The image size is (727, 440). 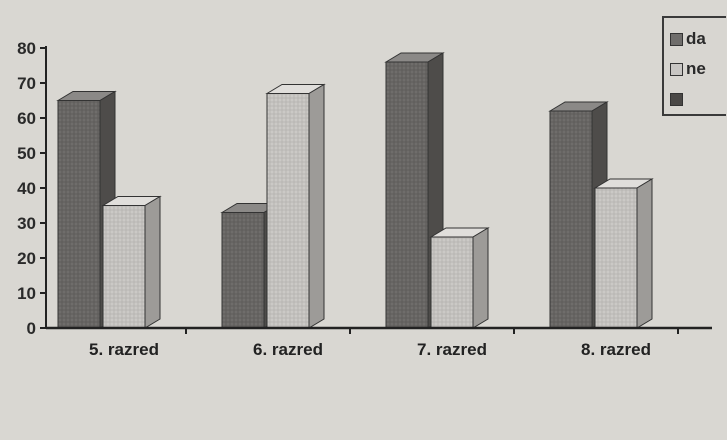 I want to click on legend-swatch-ne, so click(x=676, y=69).